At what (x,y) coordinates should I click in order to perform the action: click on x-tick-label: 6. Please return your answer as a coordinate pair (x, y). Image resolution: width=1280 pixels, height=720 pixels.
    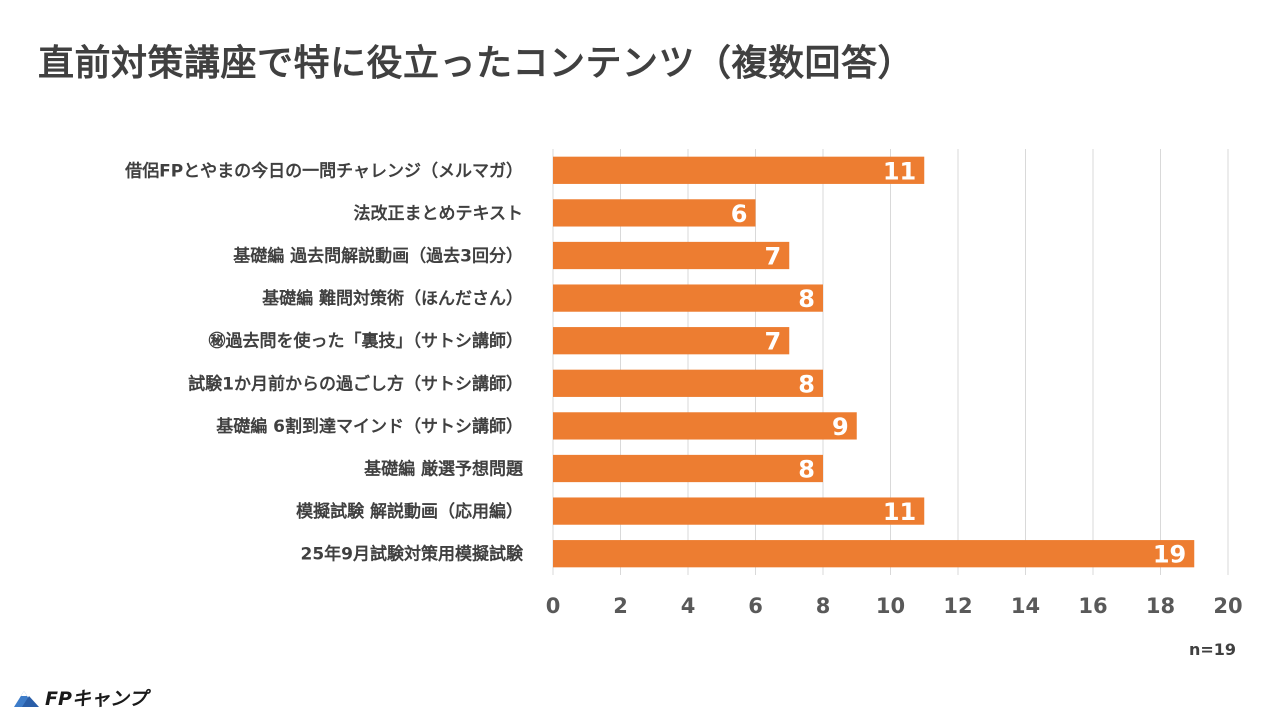
    Looking at the image, I should click on (755, 606).